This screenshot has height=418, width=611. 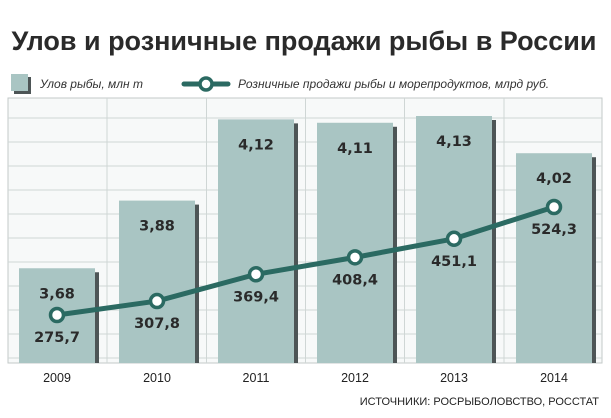 I want to click on source-note: ИСТОЧНИКИ: РОСРЫБОЛОВСТВО, РОССТАТ, so click(x=480, y=402).